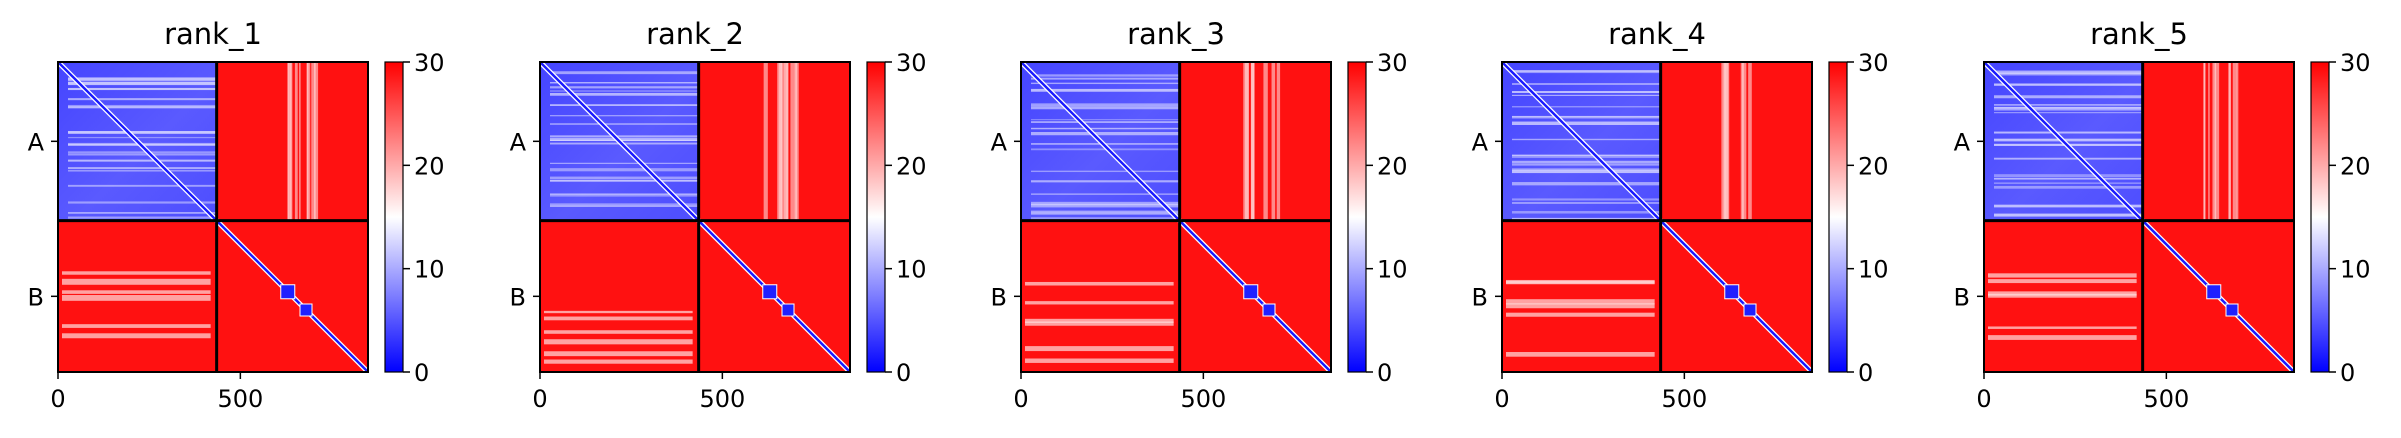 Image resolution: width=2401 pixels, height=438 pixels. I want to click on colorbar, so click(1838, 217).